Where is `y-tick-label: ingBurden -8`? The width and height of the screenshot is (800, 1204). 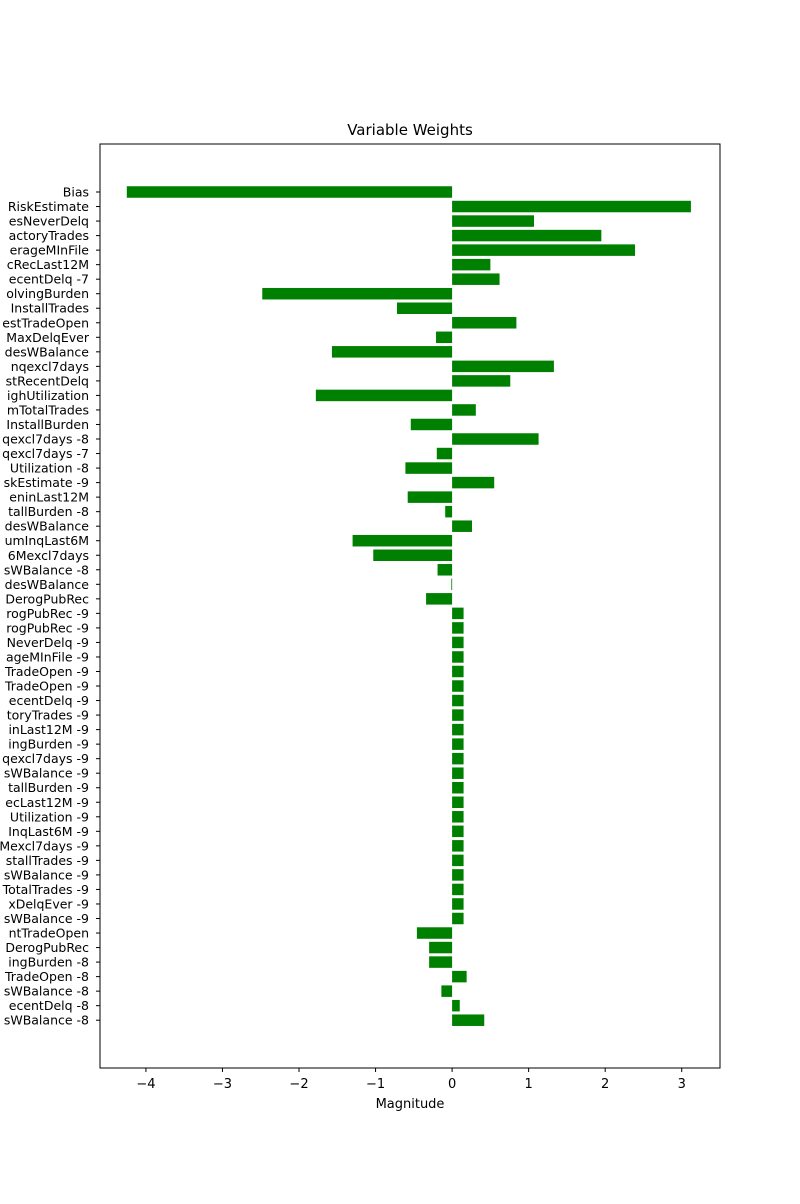 y-tick-label: ingBurden -8 is located at coordinates (48, 962).